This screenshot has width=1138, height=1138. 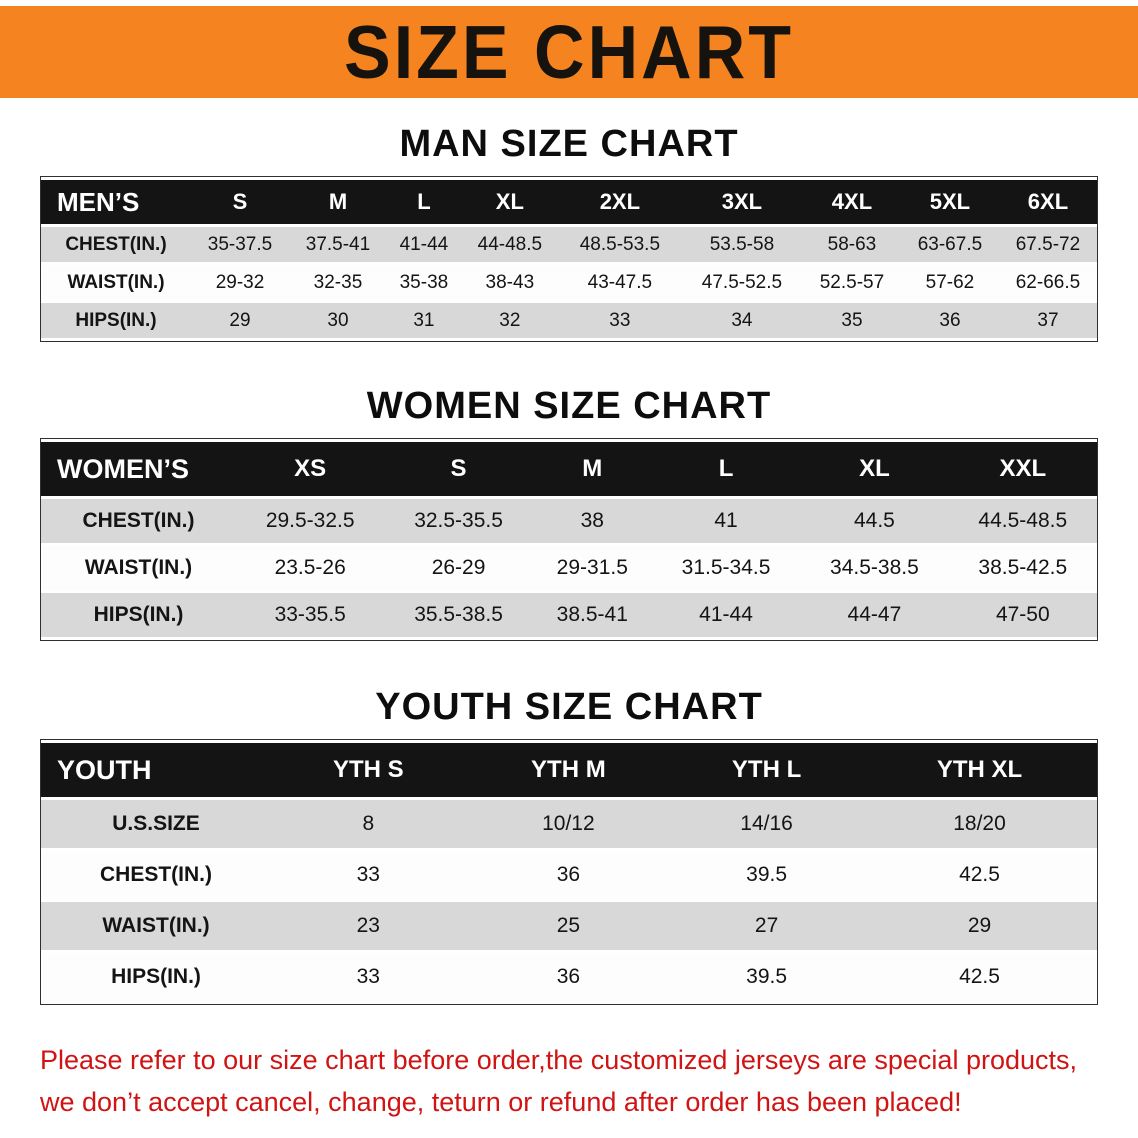 I want to click on size-column-header: YTH L, so click(x=767, y=770).